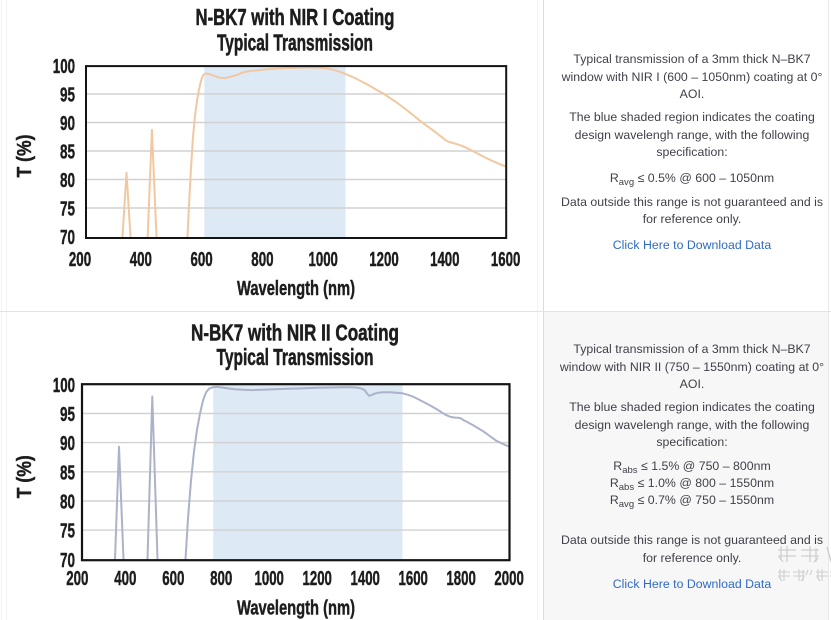 The height and width of the screenshot is (620, 831). What do you see at coordinates (295, 17) in the screenshot?
I see `svg-text: N-BK7 with NIR I Coating` at bounding box center [295, 17].